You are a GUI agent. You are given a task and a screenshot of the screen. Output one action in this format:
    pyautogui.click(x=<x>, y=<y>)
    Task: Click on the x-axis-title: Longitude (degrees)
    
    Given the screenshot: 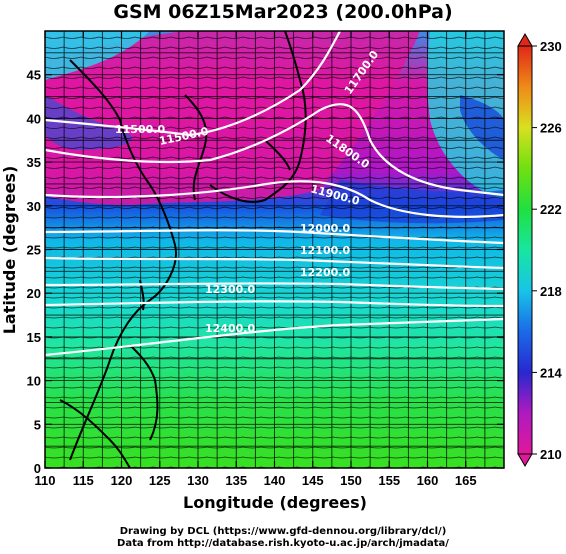 What is the action you would take?
    pyautogui.click(x=275, y=502)
    